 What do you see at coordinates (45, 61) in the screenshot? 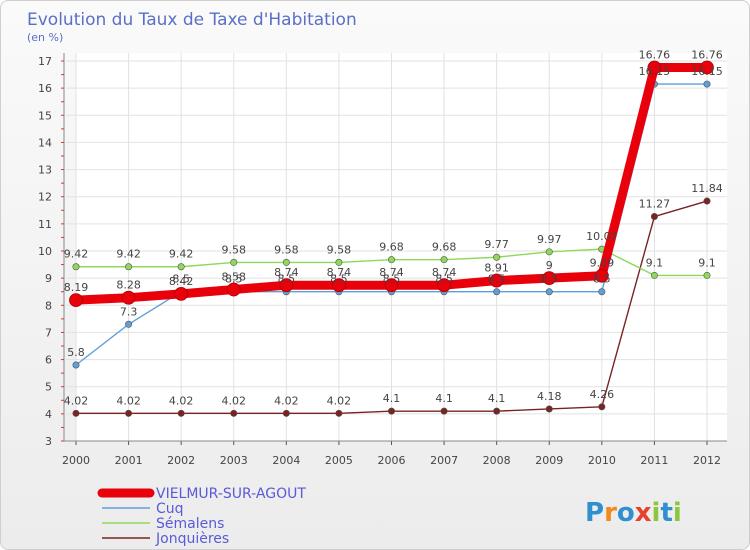
I see `y-tick-label: 17` at bounding box center [45, 61].